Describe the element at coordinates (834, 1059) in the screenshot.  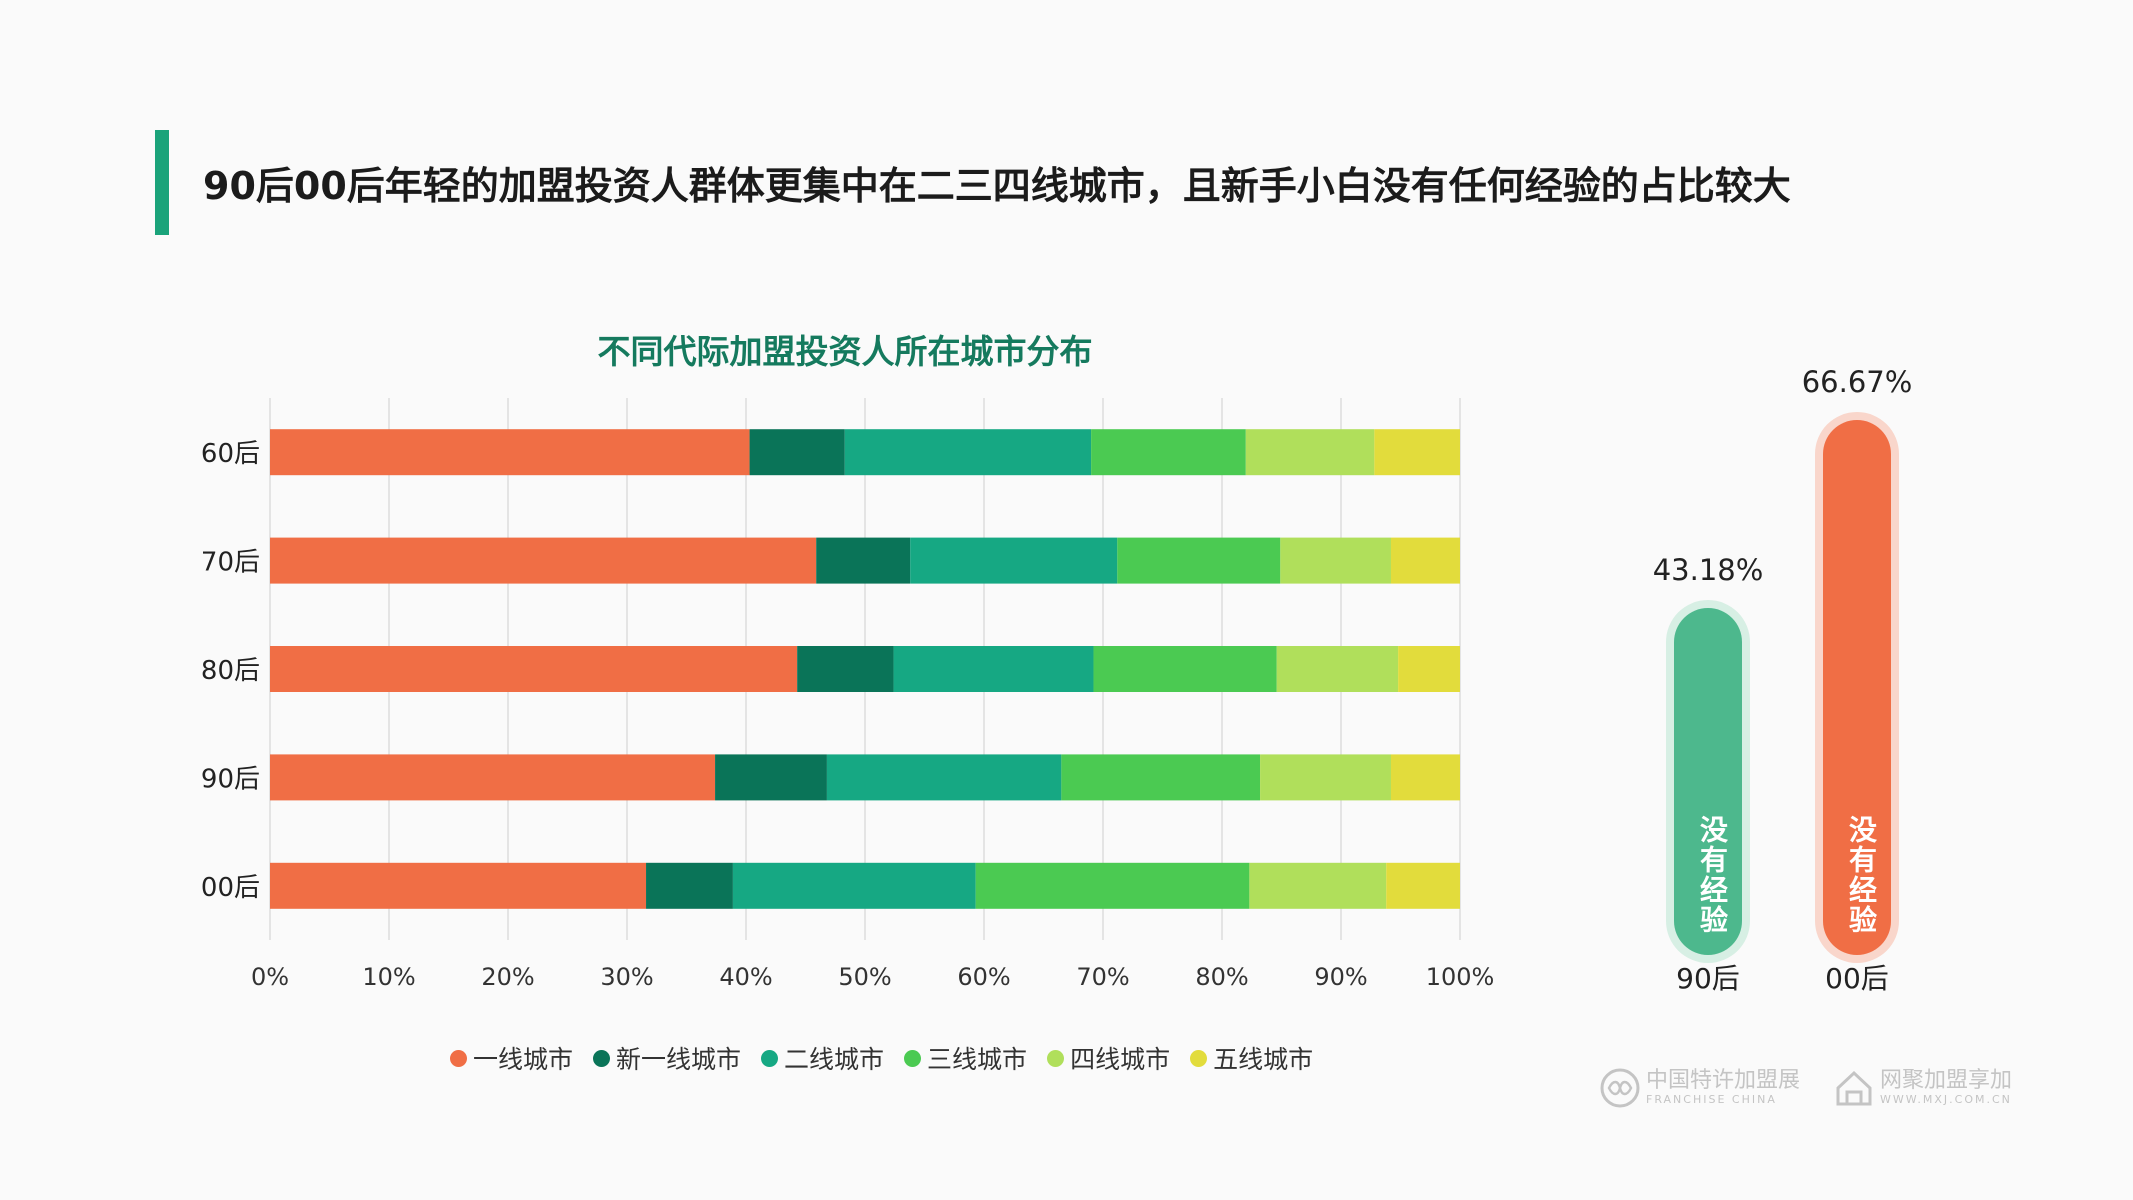
I see `legend-label: 二线城市` at that location.